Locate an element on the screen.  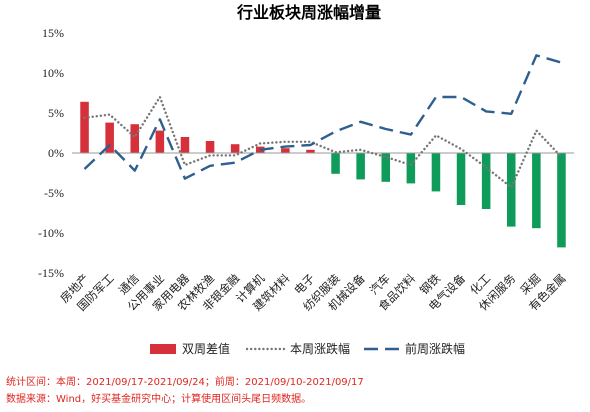
y-axis: 15% 10% 5% 0% -5% -10% -15% is located at coordinates (51, 153).